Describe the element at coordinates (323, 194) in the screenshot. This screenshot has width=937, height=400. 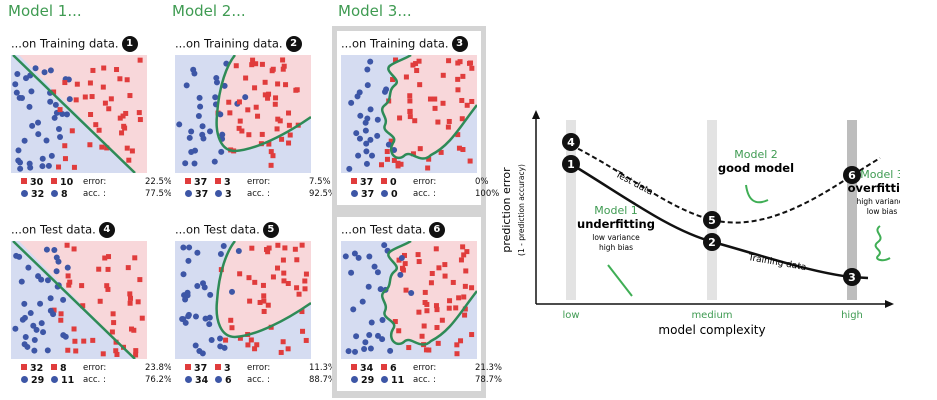
I see `acc-value: 92.5%` at that location.